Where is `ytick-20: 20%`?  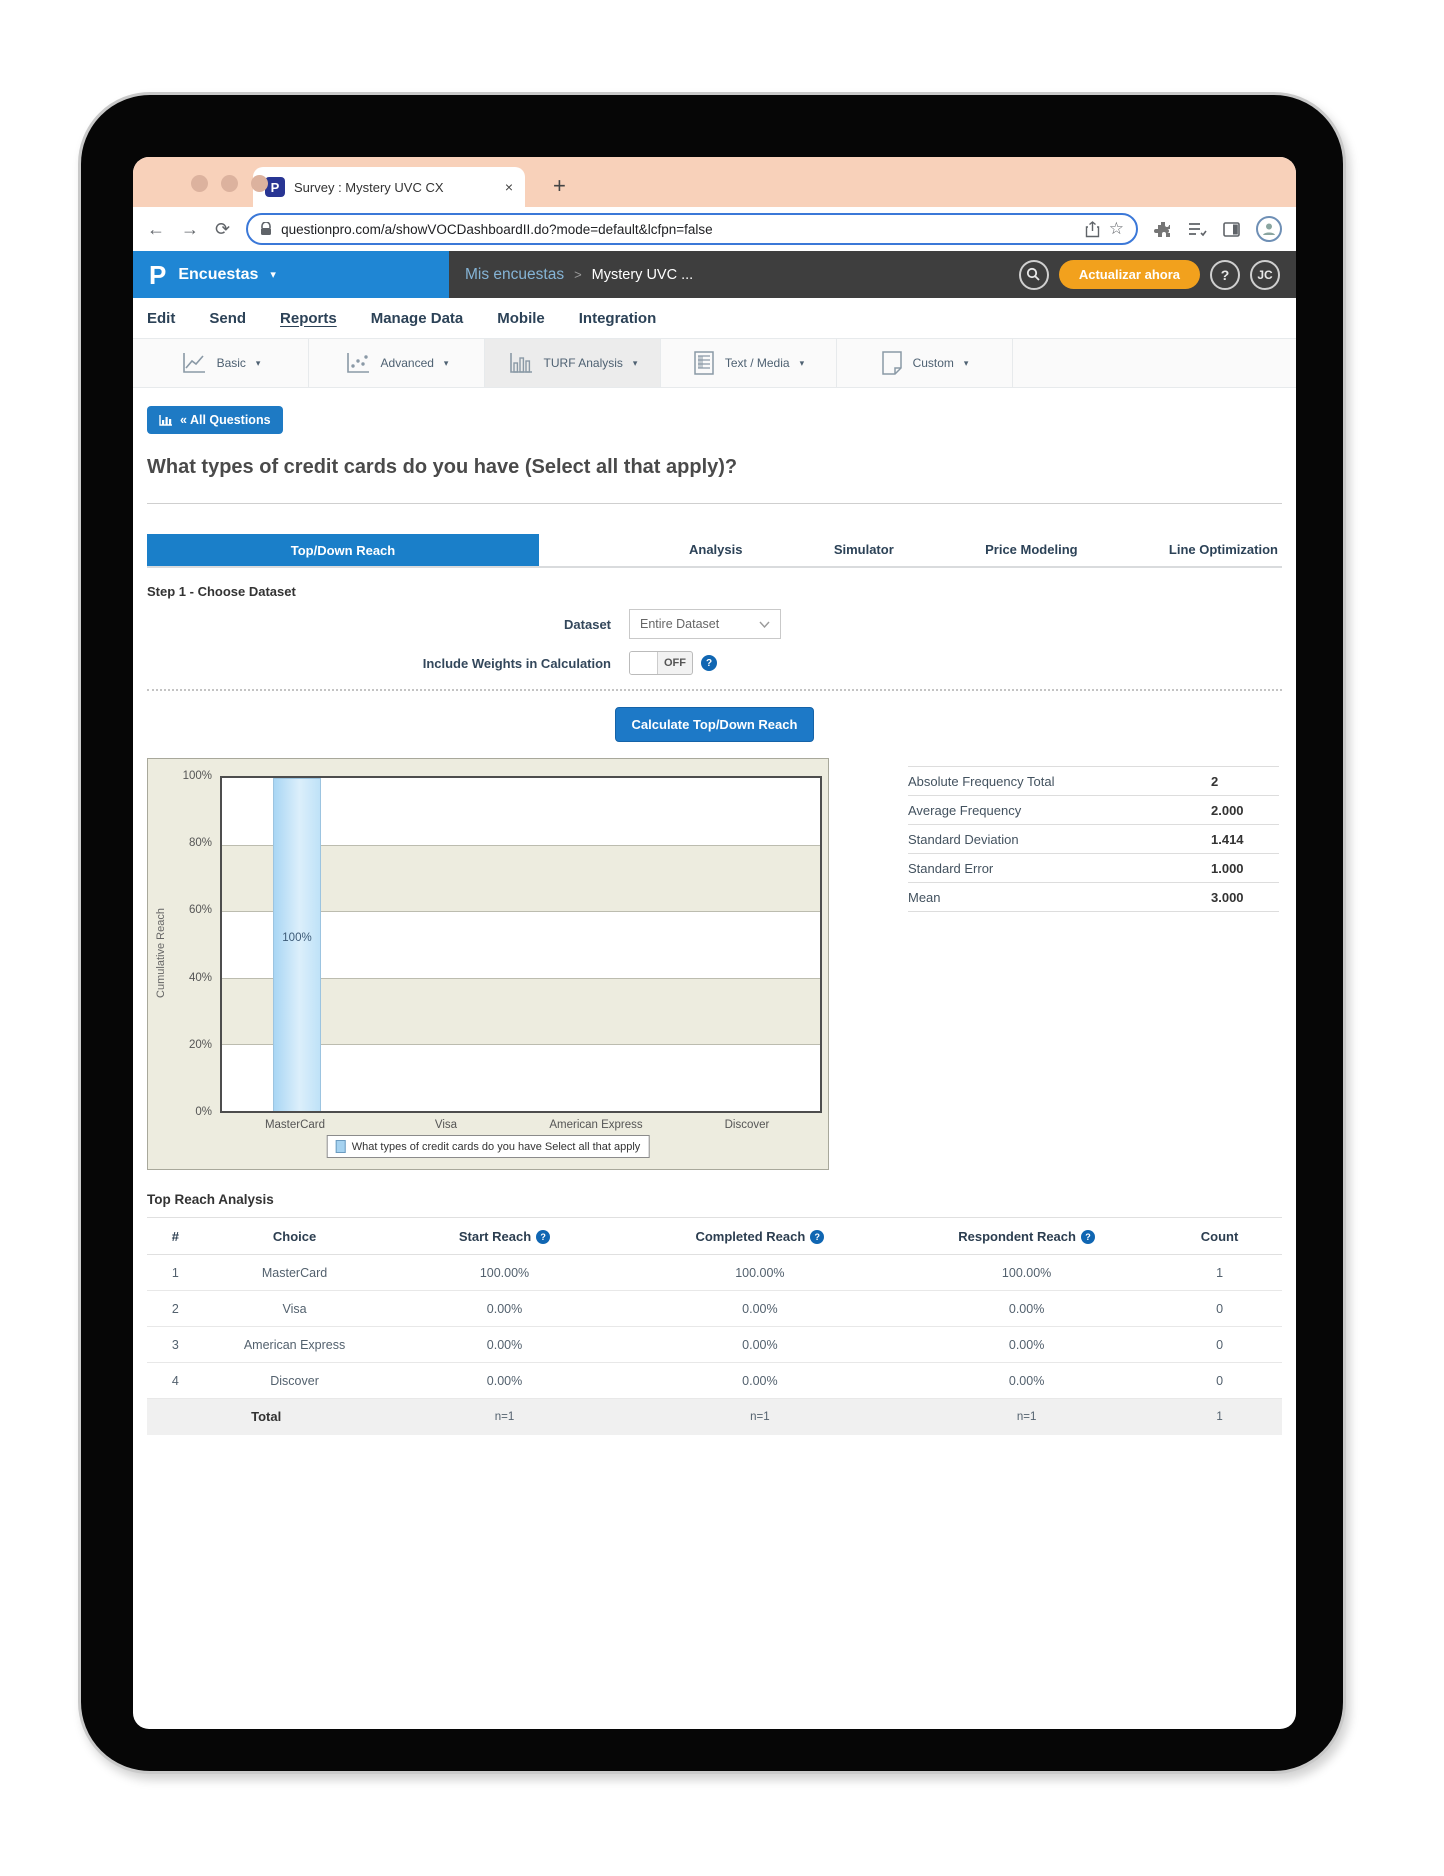
ytick-20: 20% is located at coordinates (200, 1045).